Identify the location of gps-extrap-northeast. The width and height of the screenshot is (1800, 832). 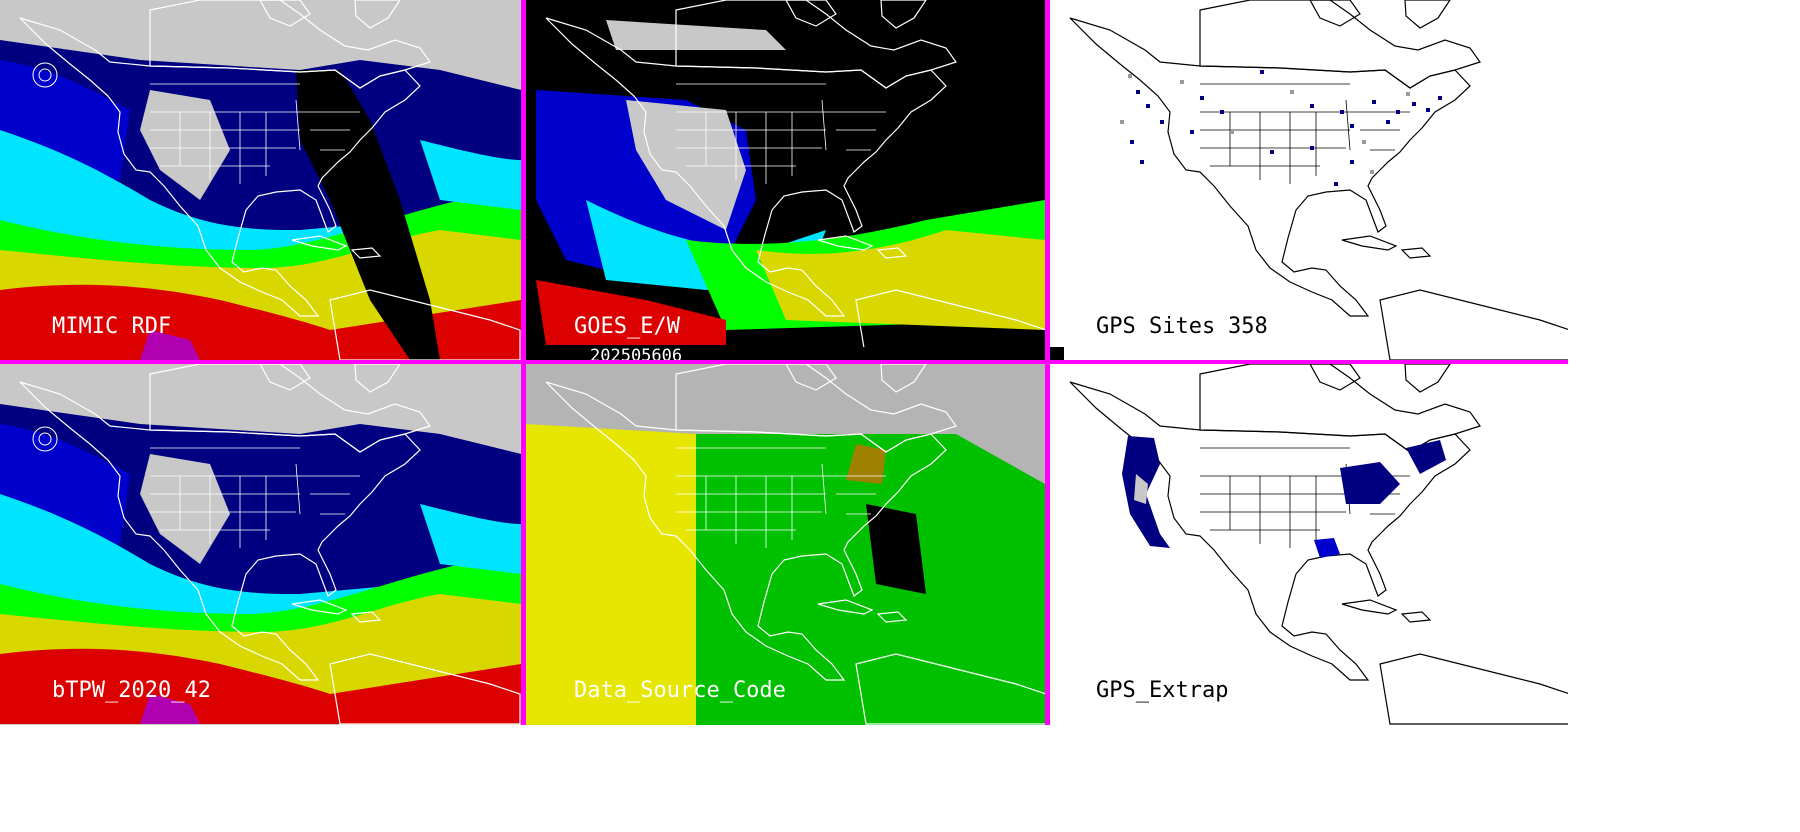
(1426, 457).